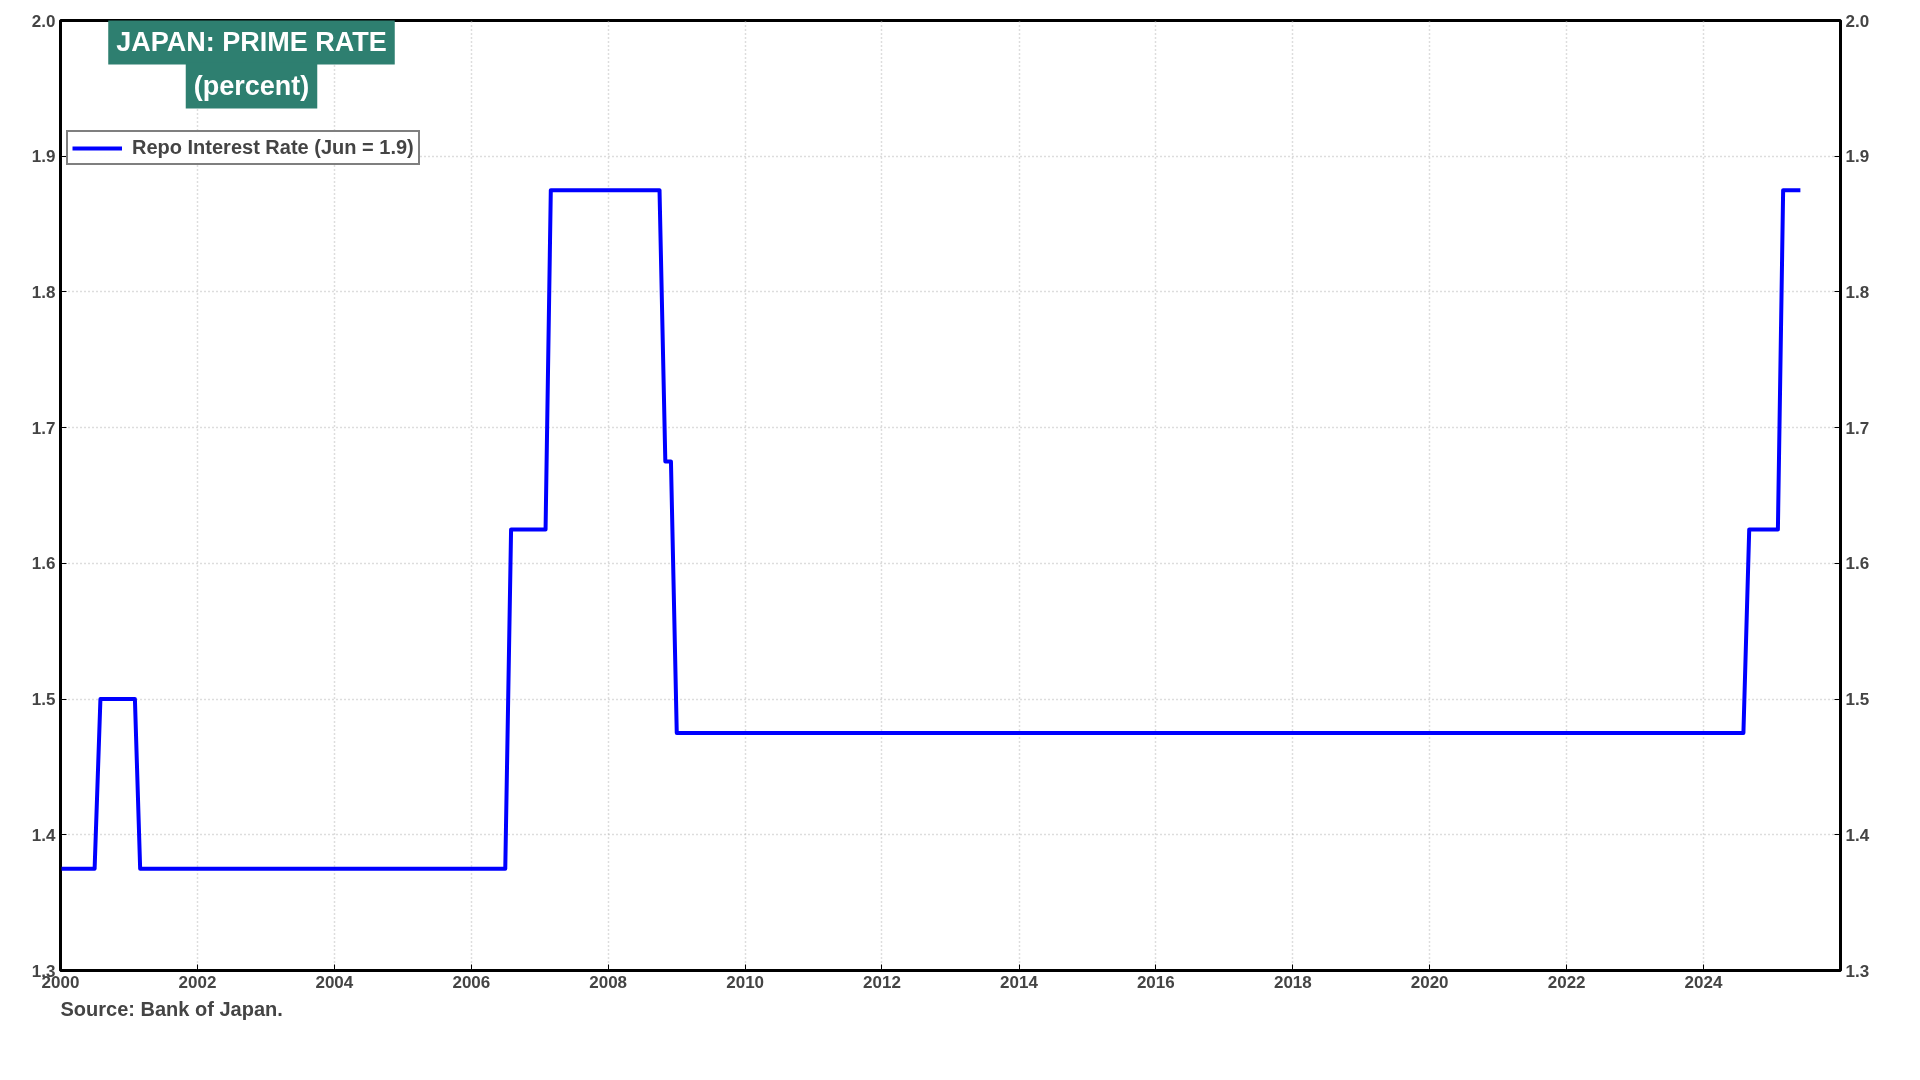 Image resolution: width=1920 pixels, height=1080 pixels. What do you see at coordinates (43, 428) in the screenshot?
I see `y-tick-label: 1.7` at bounding box center [43, 428].